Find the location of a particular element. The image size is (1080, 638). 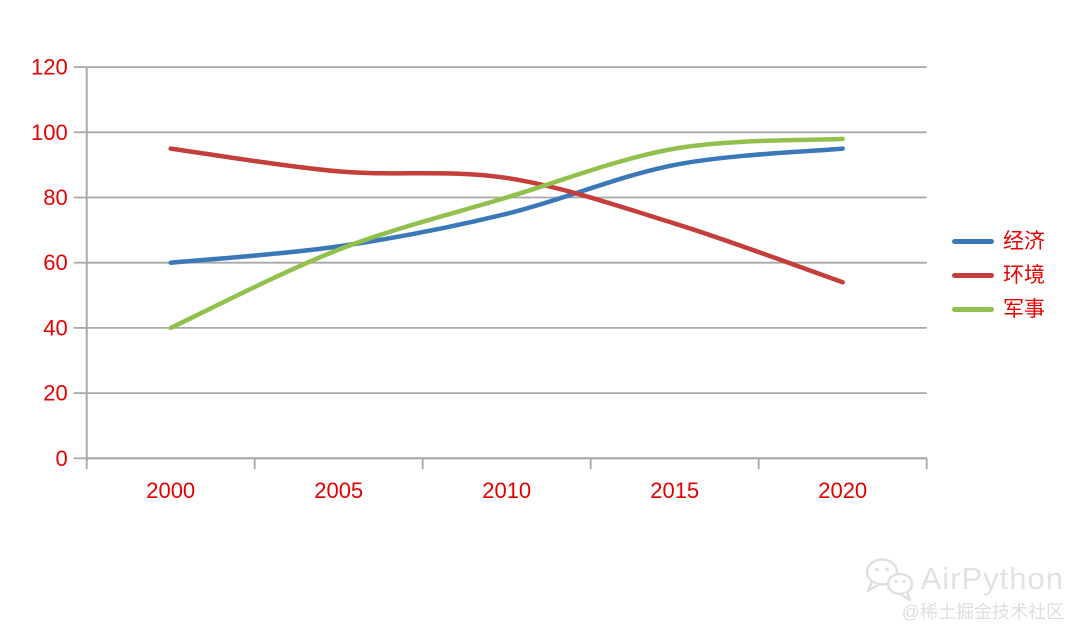

legend-item-military: 军事 is located at coordinates (998, 309).